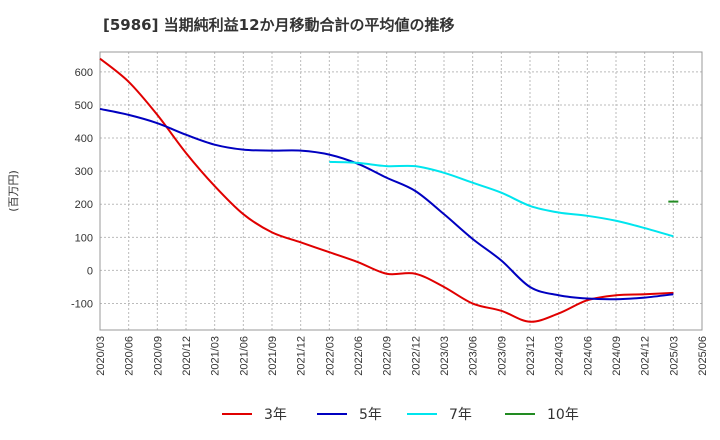 This screenshot has width=720, height=440. What do you see at coordinates (82, 305) in the screenshot?
I see `y-tick-label: -100` at bounding box center [82, 305].